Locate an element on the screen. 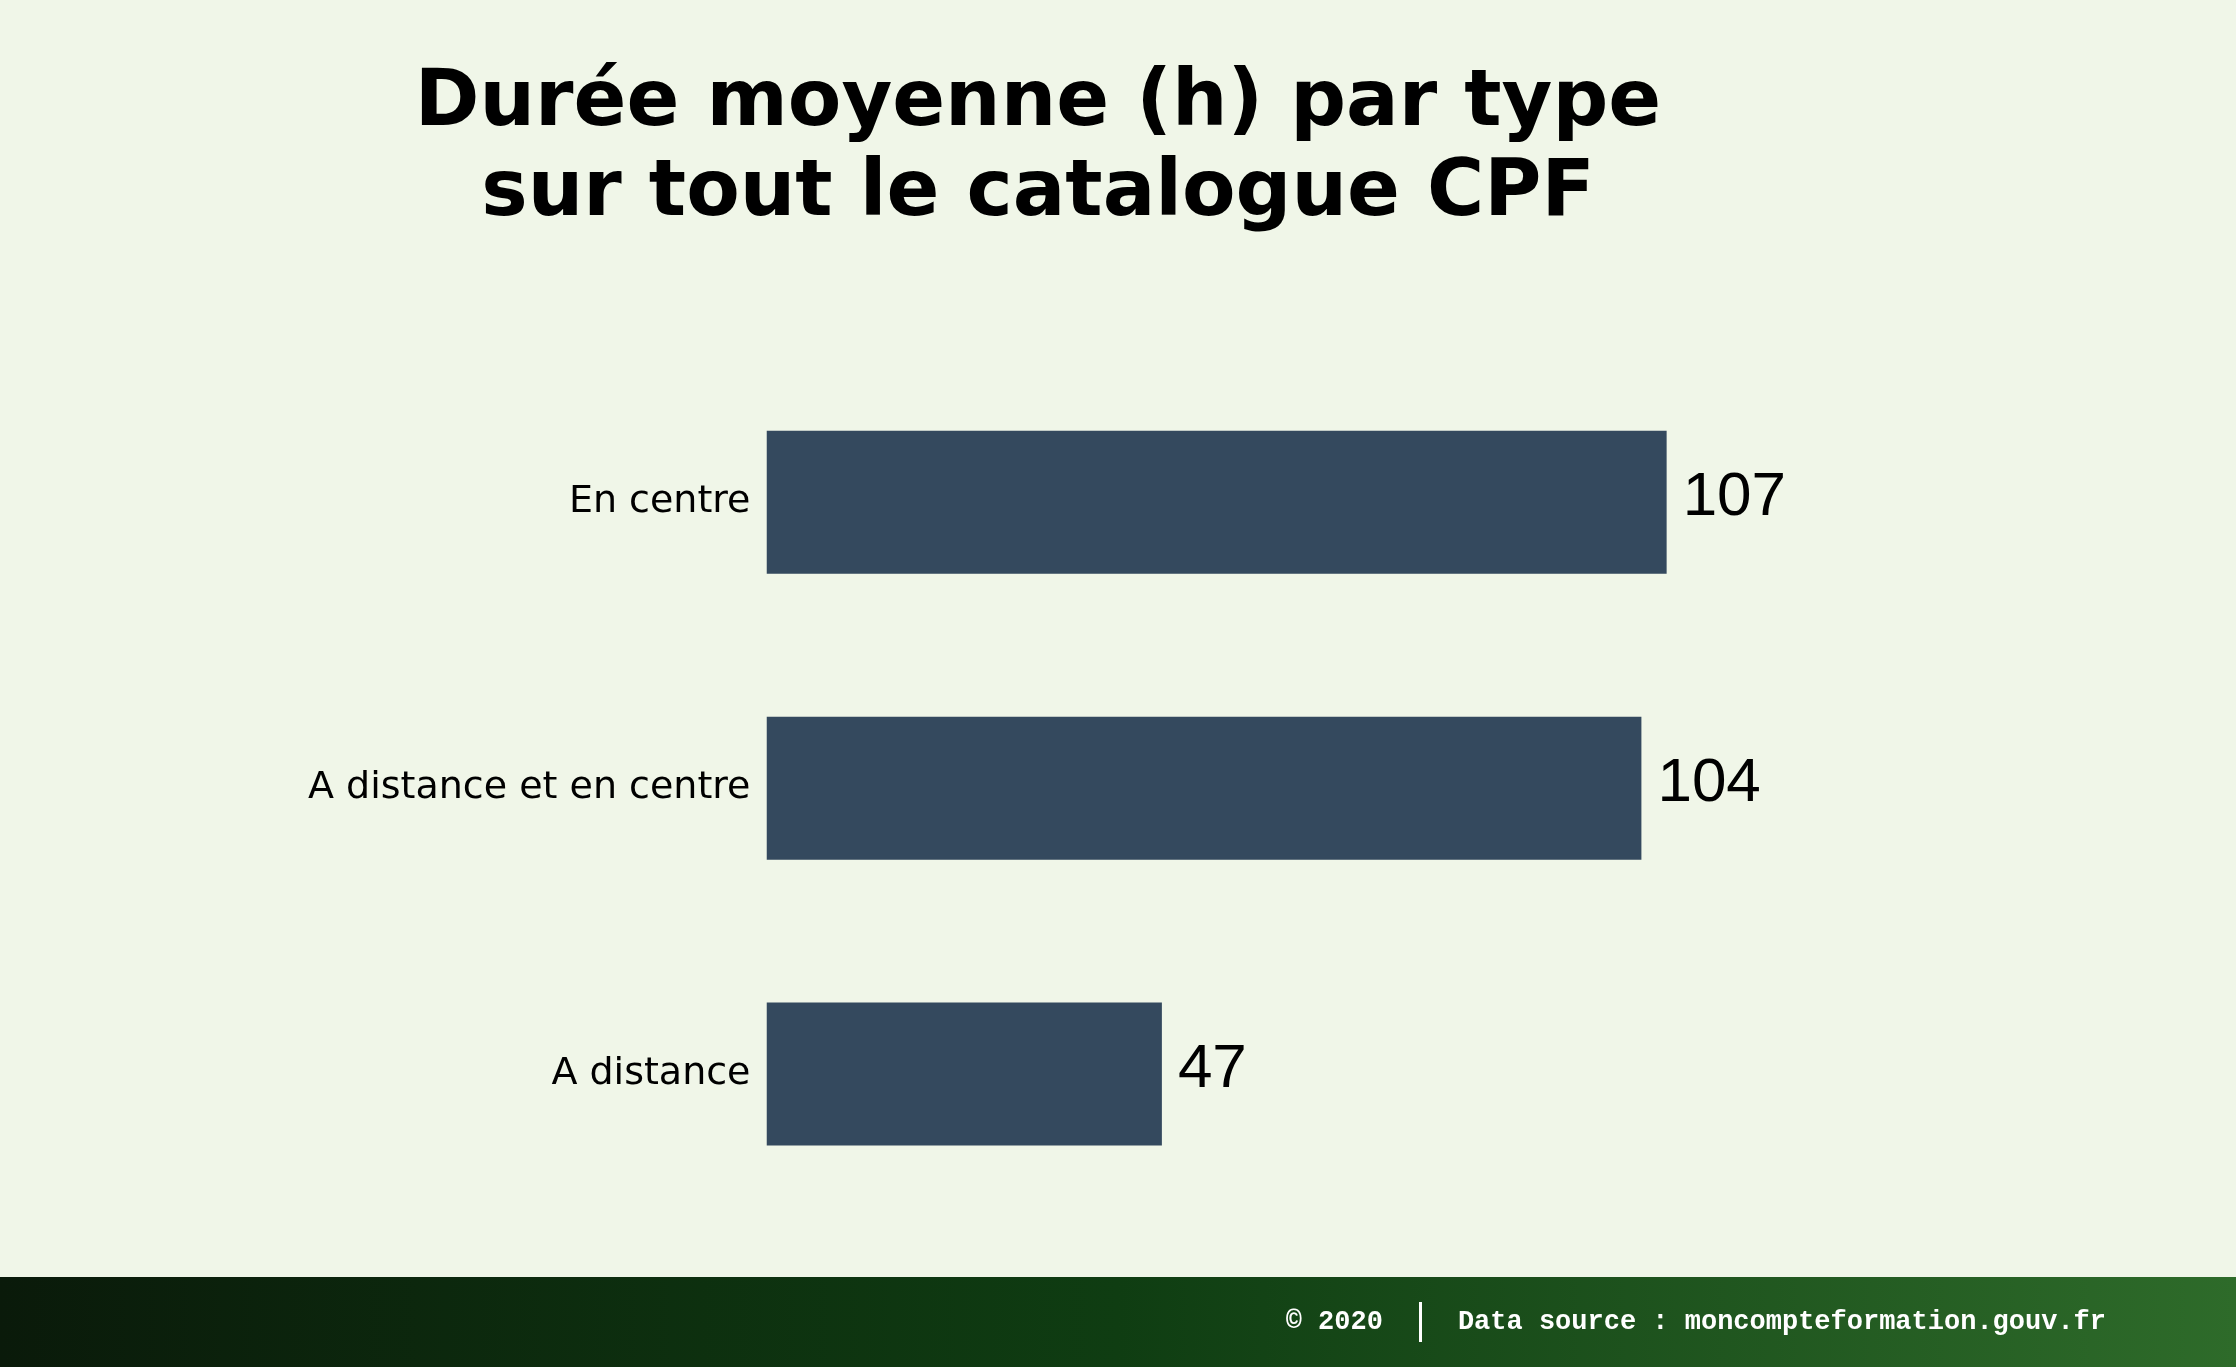 The image size is (2236, 1367). source-note: Data source : moncompteformation.gouv.fr is located at coordinates (1781, 1322).